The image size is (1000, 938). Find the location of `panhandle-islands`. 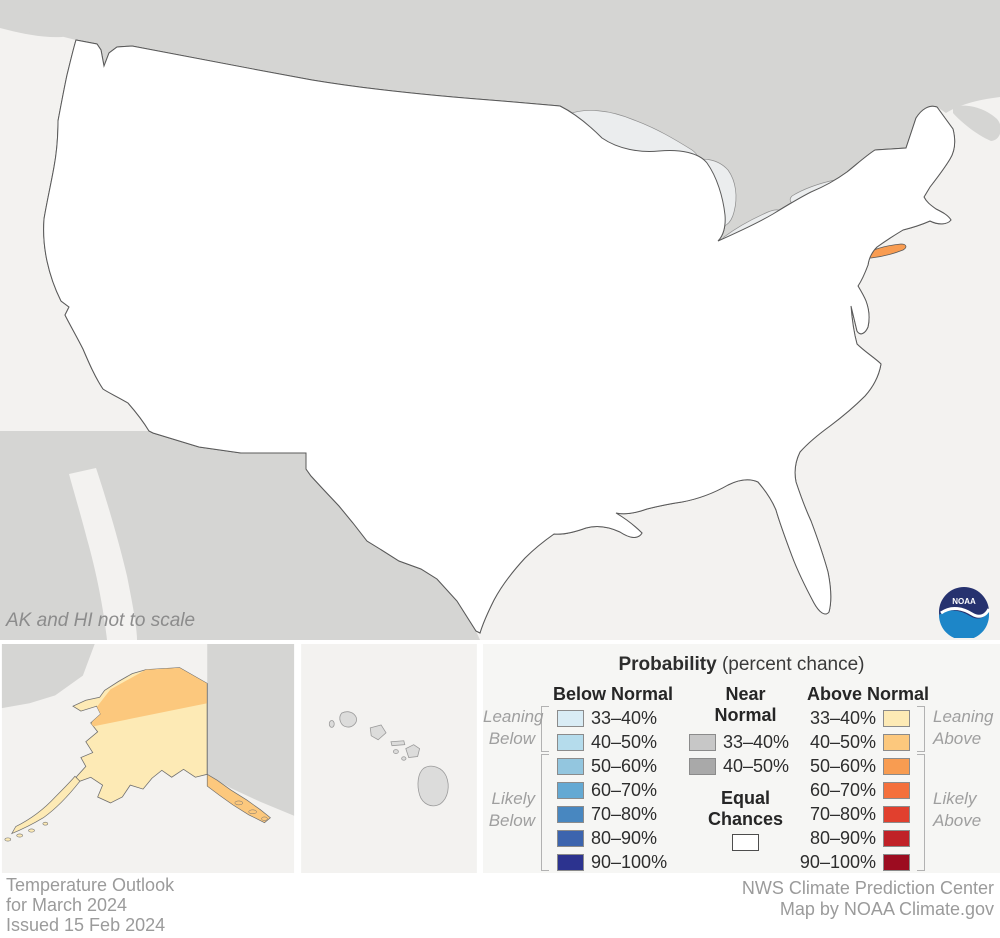

panhandle-islands is located at coordinates (251, 810).